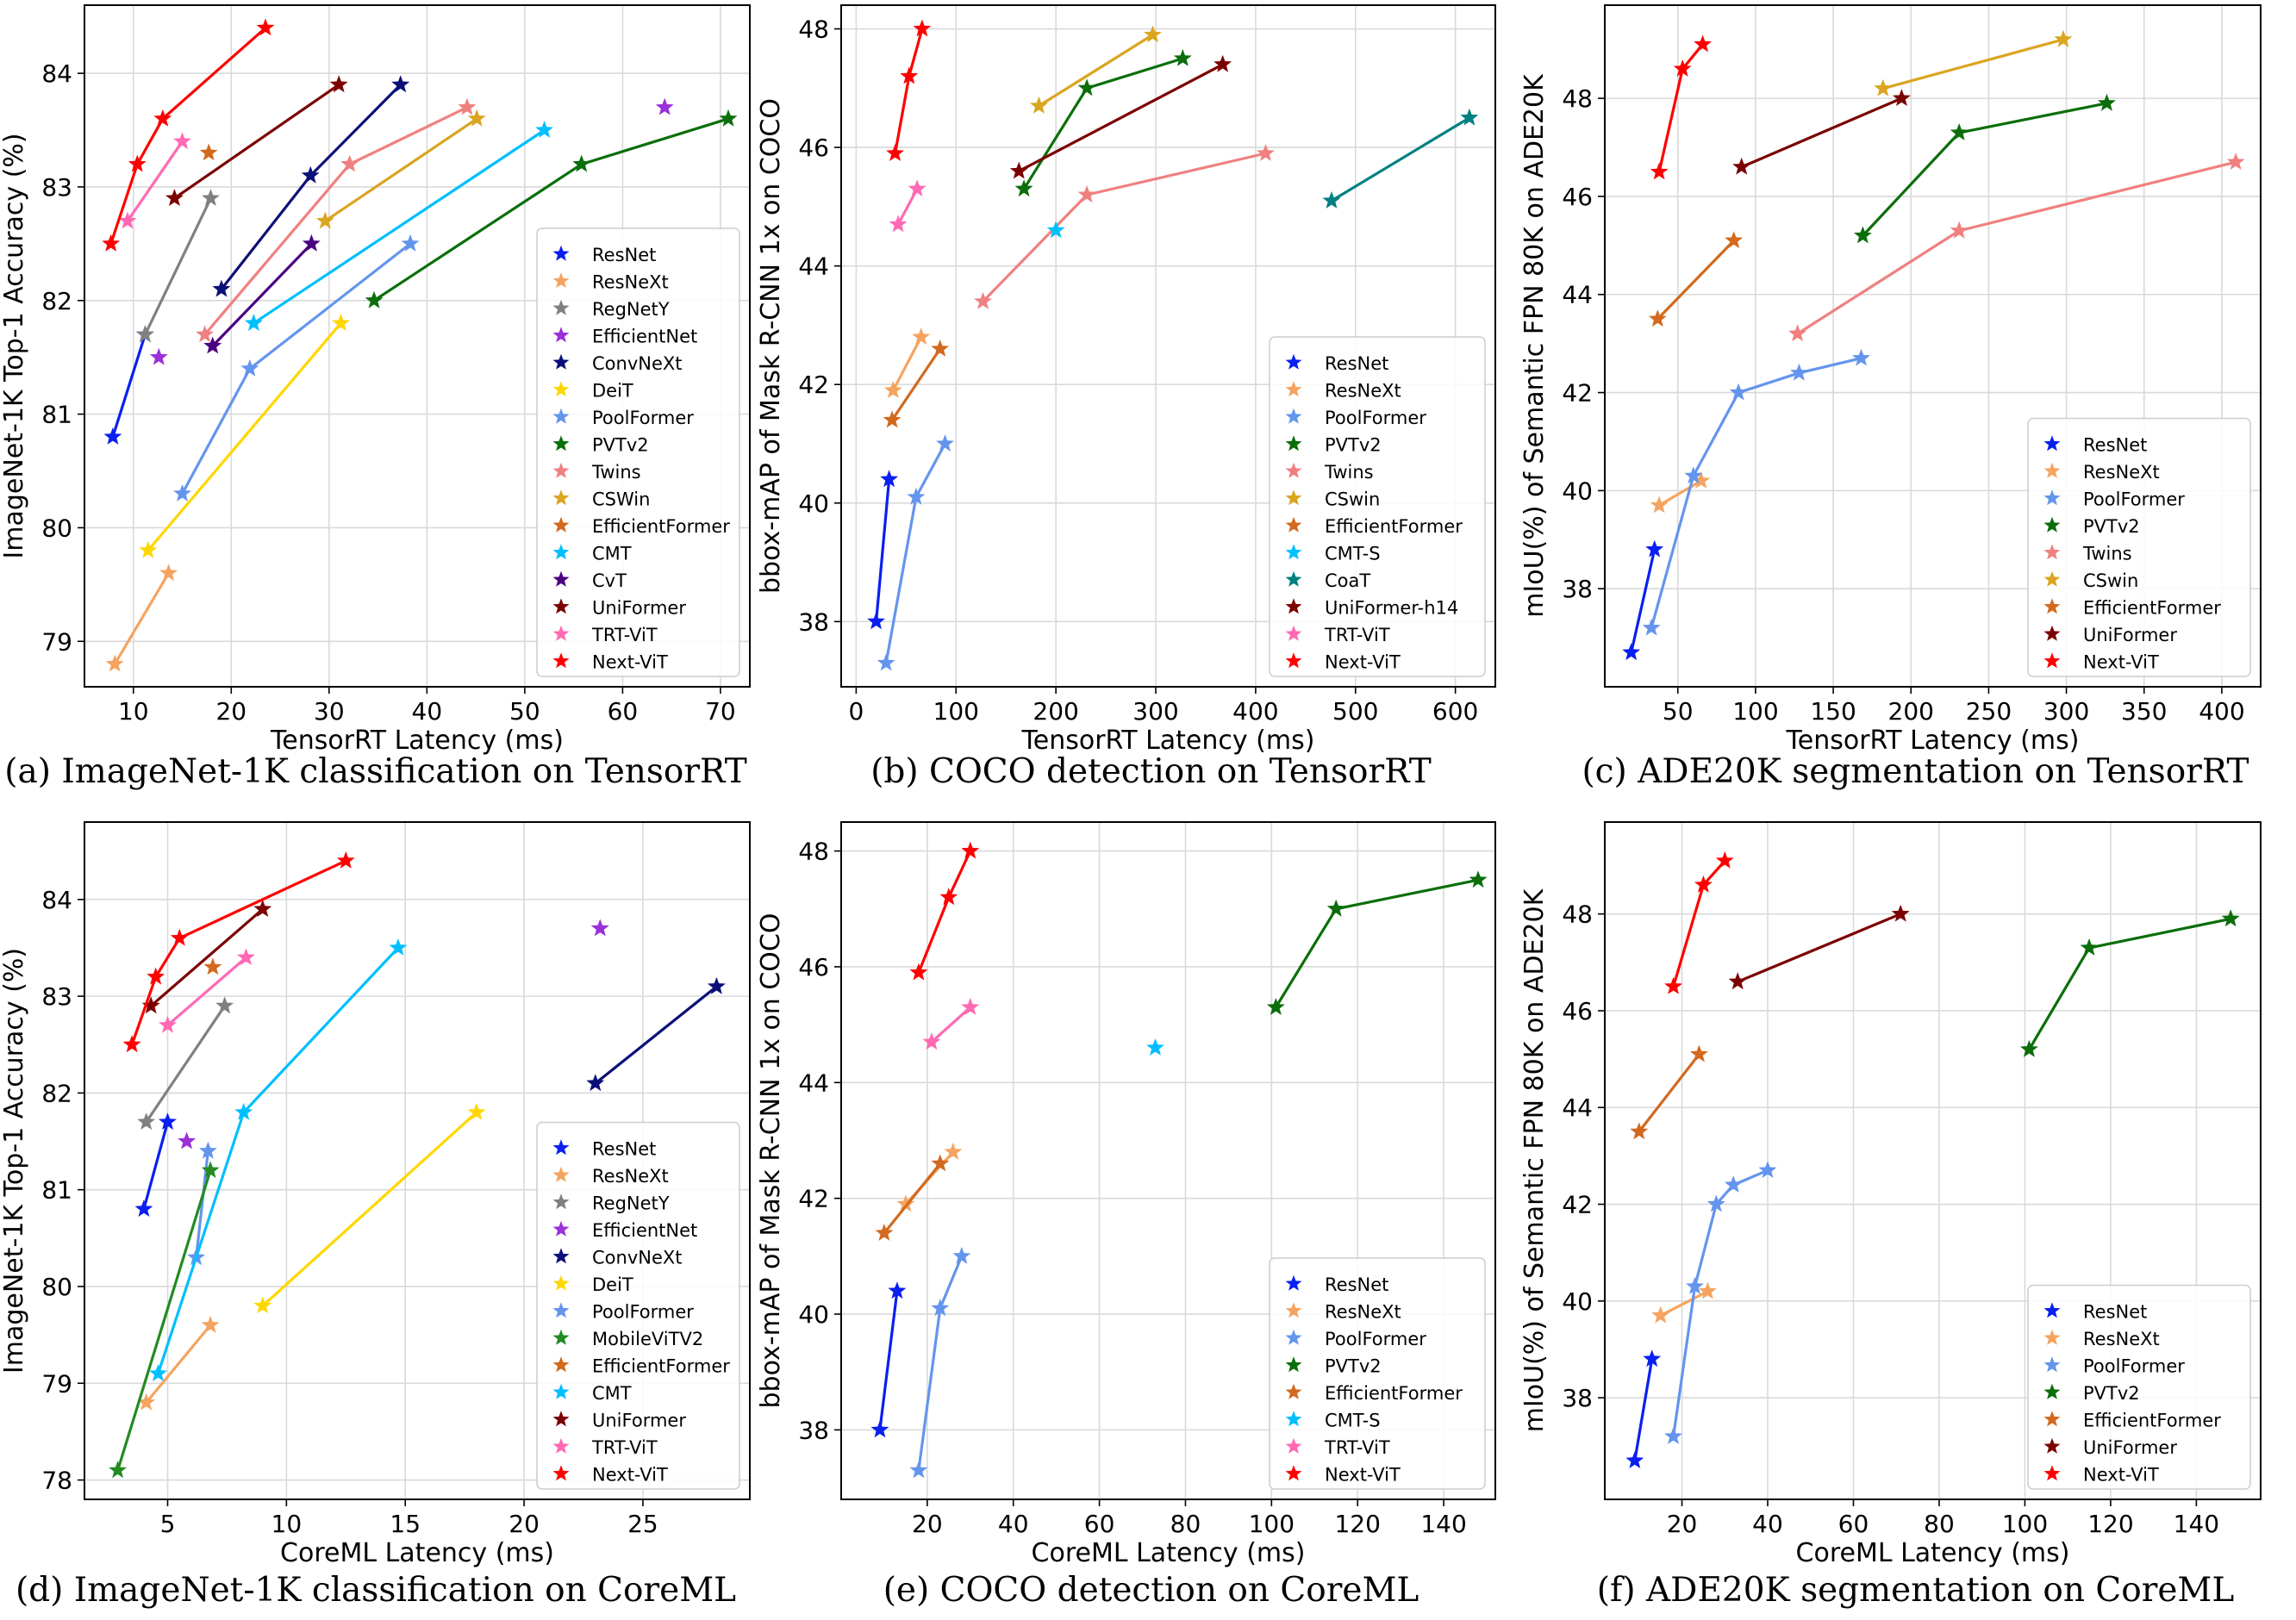 The height and width of the screenshot is (1620, 2296). Describe the element at coordinates (417, 1160) in the screenshot. I see `plot-frame` at that location.